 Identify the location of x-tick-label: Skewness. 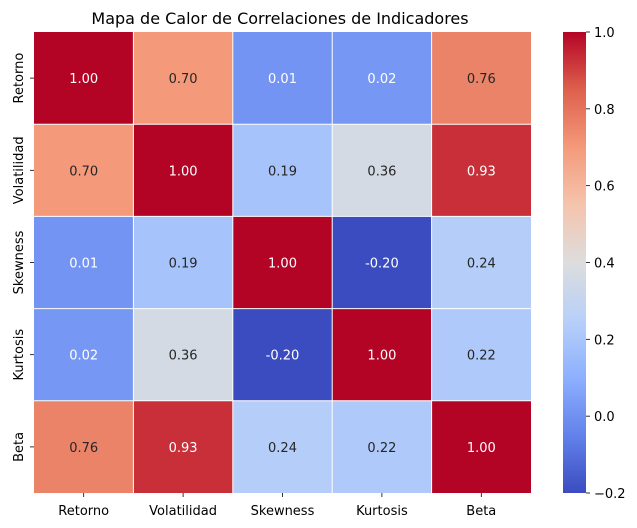
(283, 511).